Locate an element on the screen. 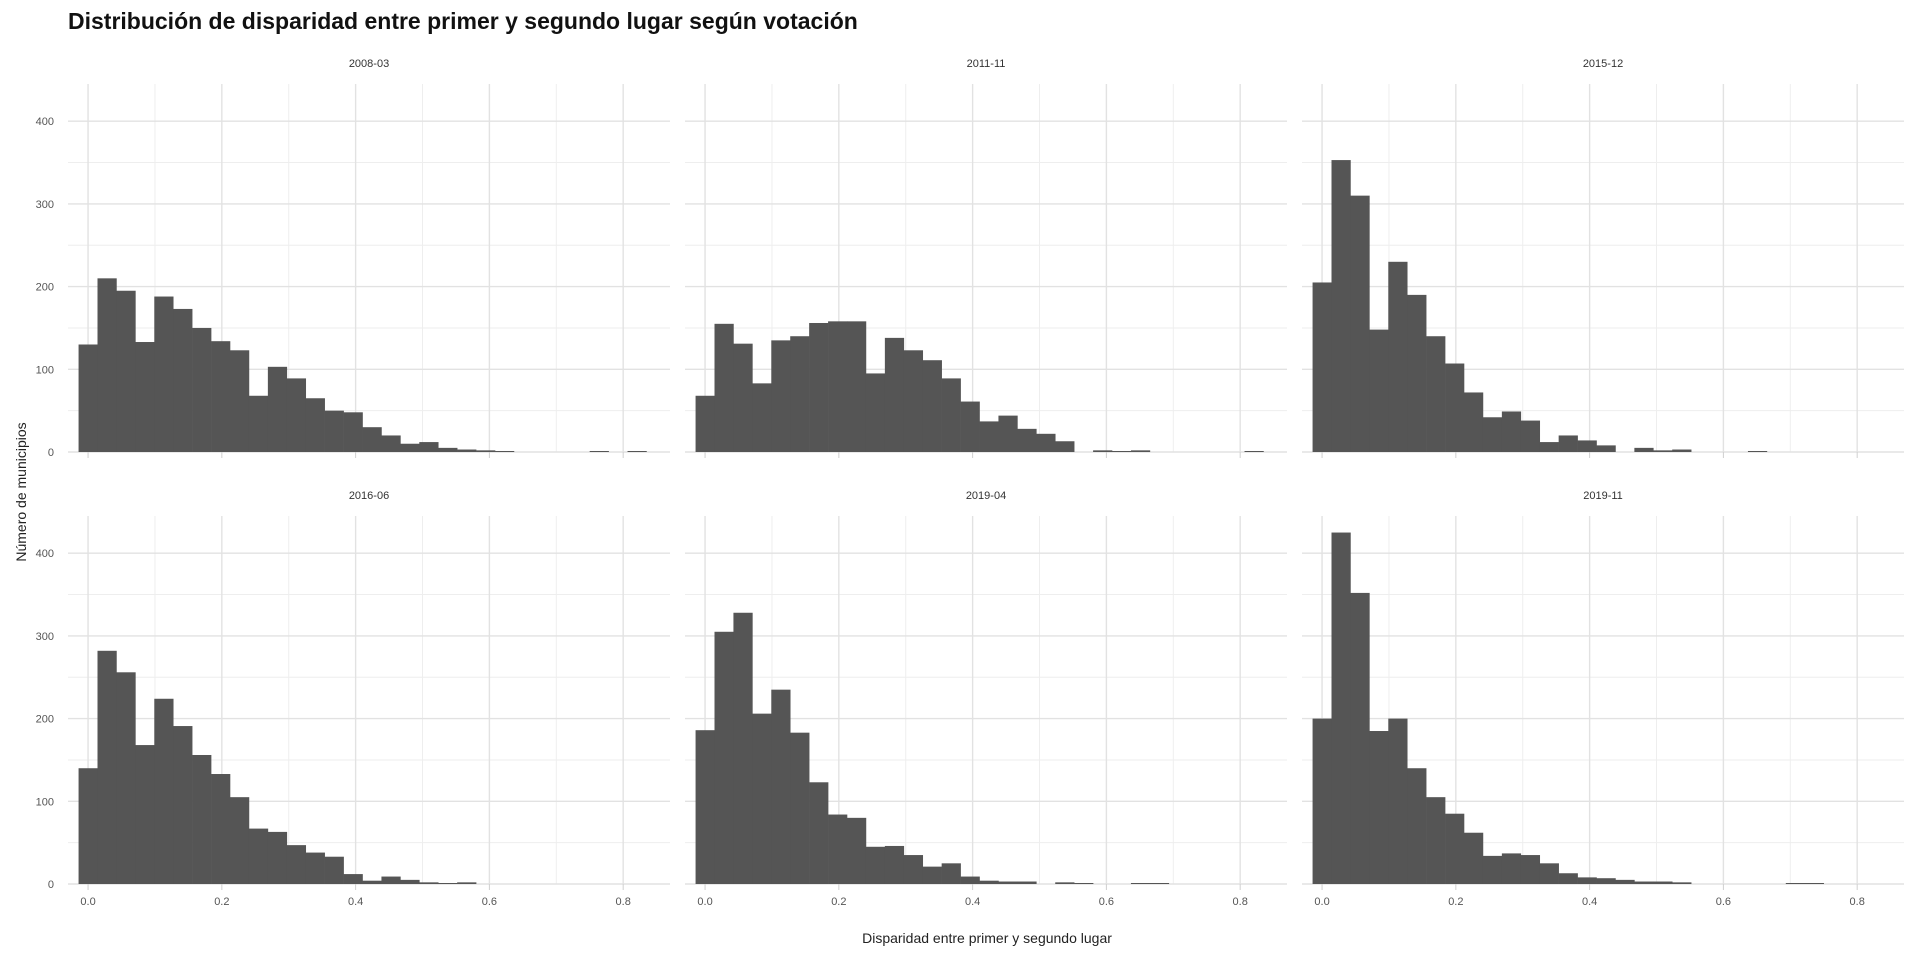 The width and height of the screenshot is (1920, 960). facet-panel-2011-11: 2011-11 is located at coordinates (986, 258).